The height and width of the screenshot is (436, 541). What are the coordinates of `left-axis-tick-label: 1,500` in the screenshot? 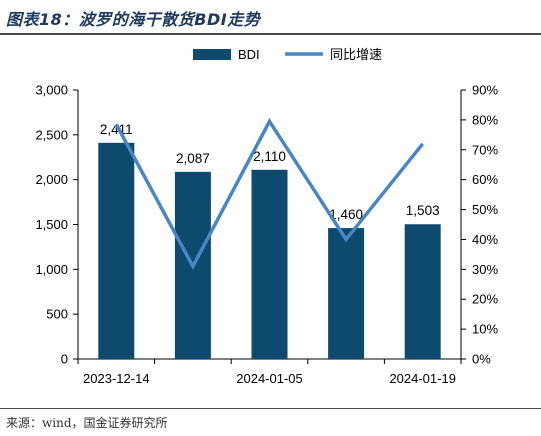 It's located at (51, 224).